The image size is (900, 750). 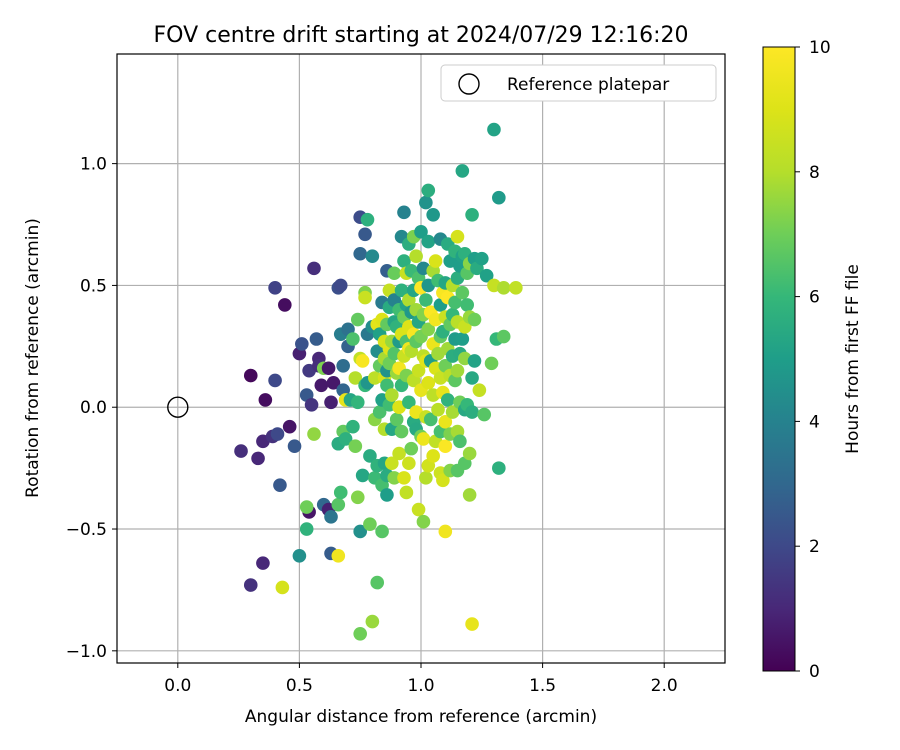 What do you see at coordinates (86, 530) in the screenshot?
I see `y-tick-label: −0.5` at bounding box center [86, 530].